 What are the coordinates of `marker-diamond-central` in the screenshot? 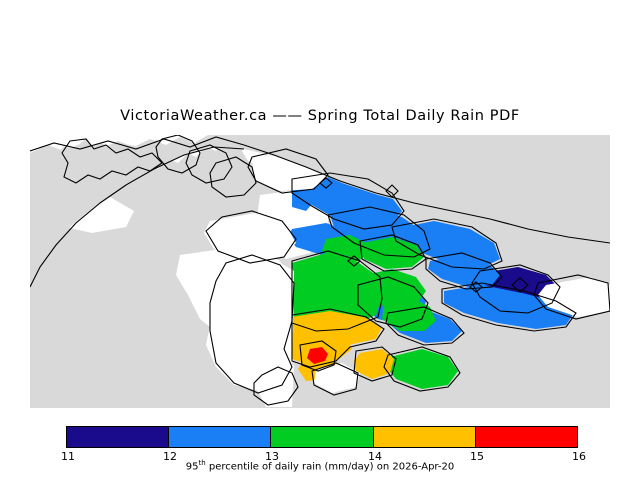 It's located at (354, 261).